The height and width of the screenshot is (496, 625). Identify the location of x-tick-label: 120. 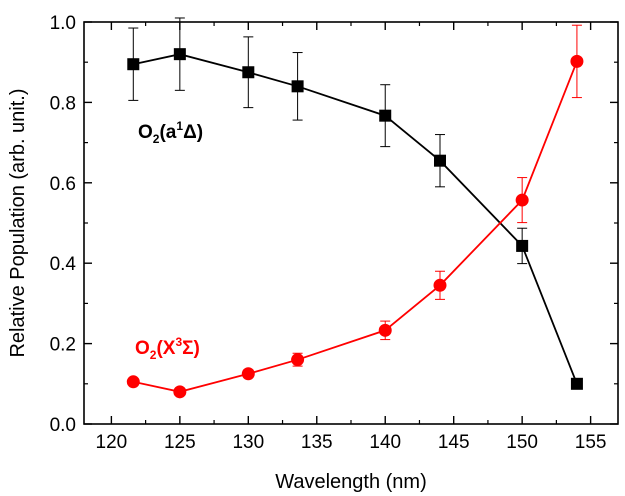
(112, 442).